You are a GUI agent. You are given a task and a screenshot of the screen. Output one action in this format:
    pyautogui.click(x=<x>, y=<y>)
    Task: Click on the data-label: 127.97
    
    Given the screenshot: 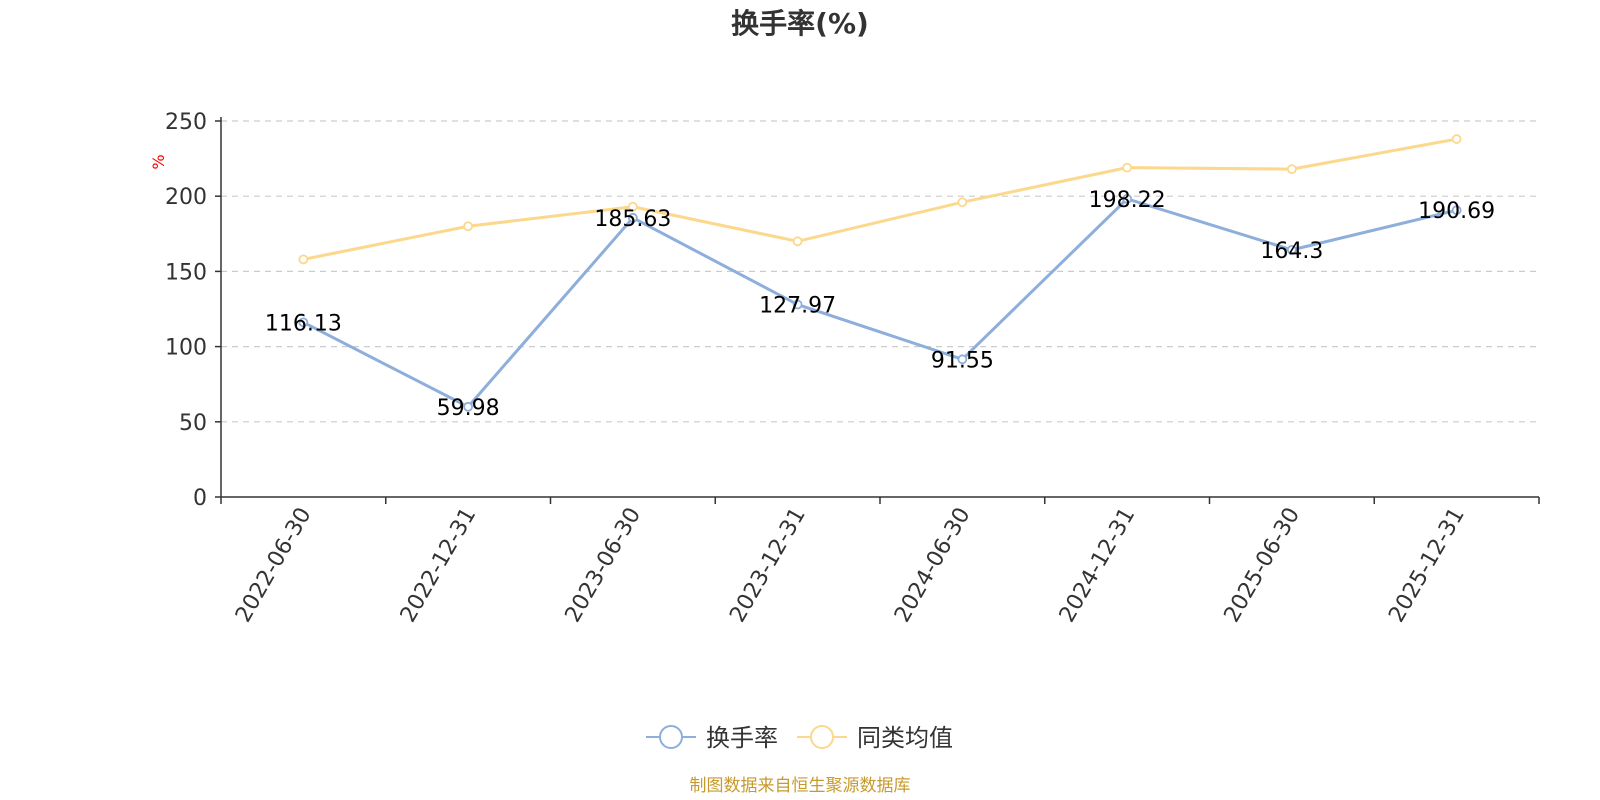 What is the action you would take?
    pyautogui.click(x=797, y=306)
    